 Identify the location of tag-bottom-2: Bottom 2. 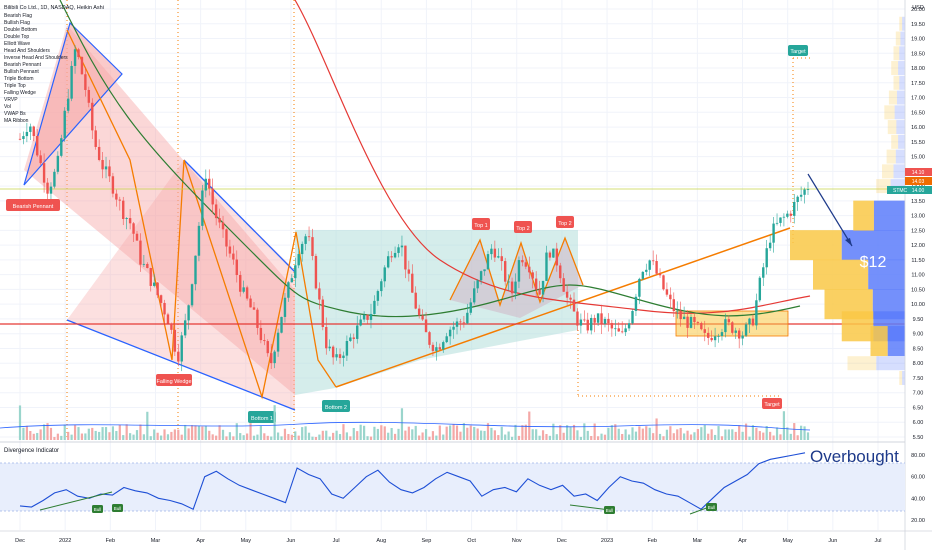
(336, 406).